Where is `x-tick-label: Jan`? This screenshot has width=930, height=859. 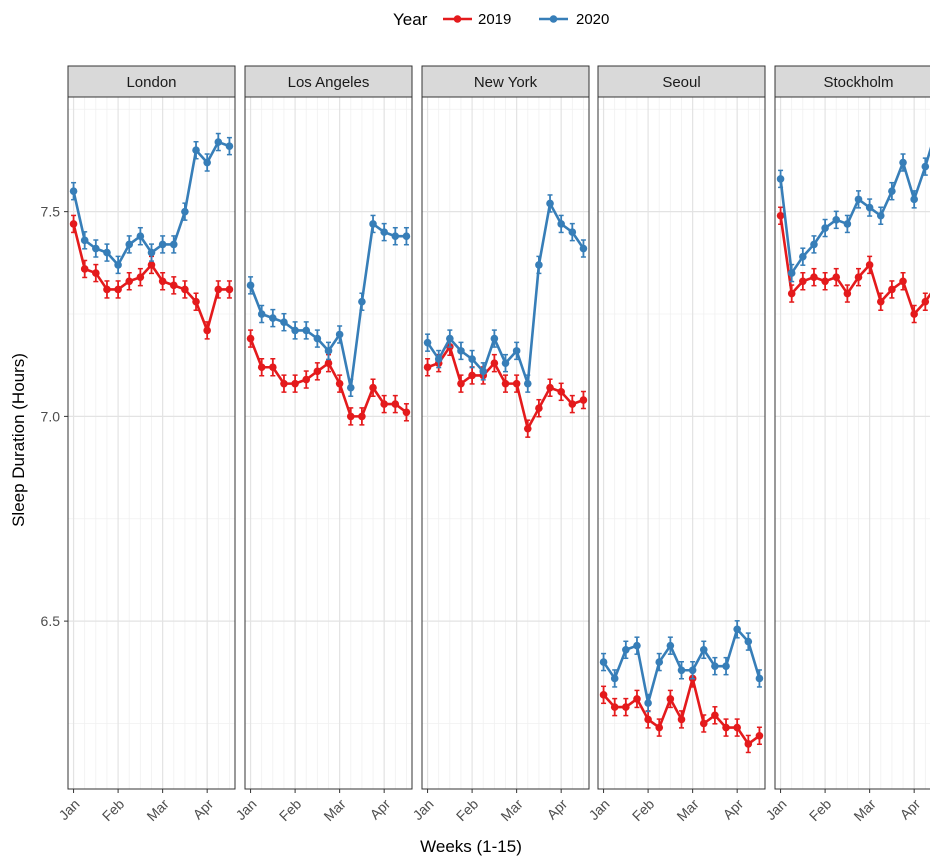 x-tick-label: Jan is located at coordinates (422, 809).